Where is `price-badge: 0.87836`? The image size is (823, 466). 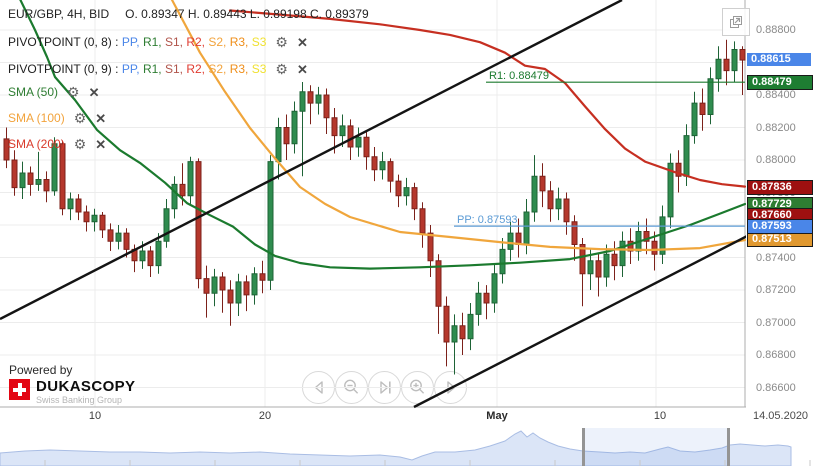 price-badge: 0.87836 is located at coordinates (780, 187).